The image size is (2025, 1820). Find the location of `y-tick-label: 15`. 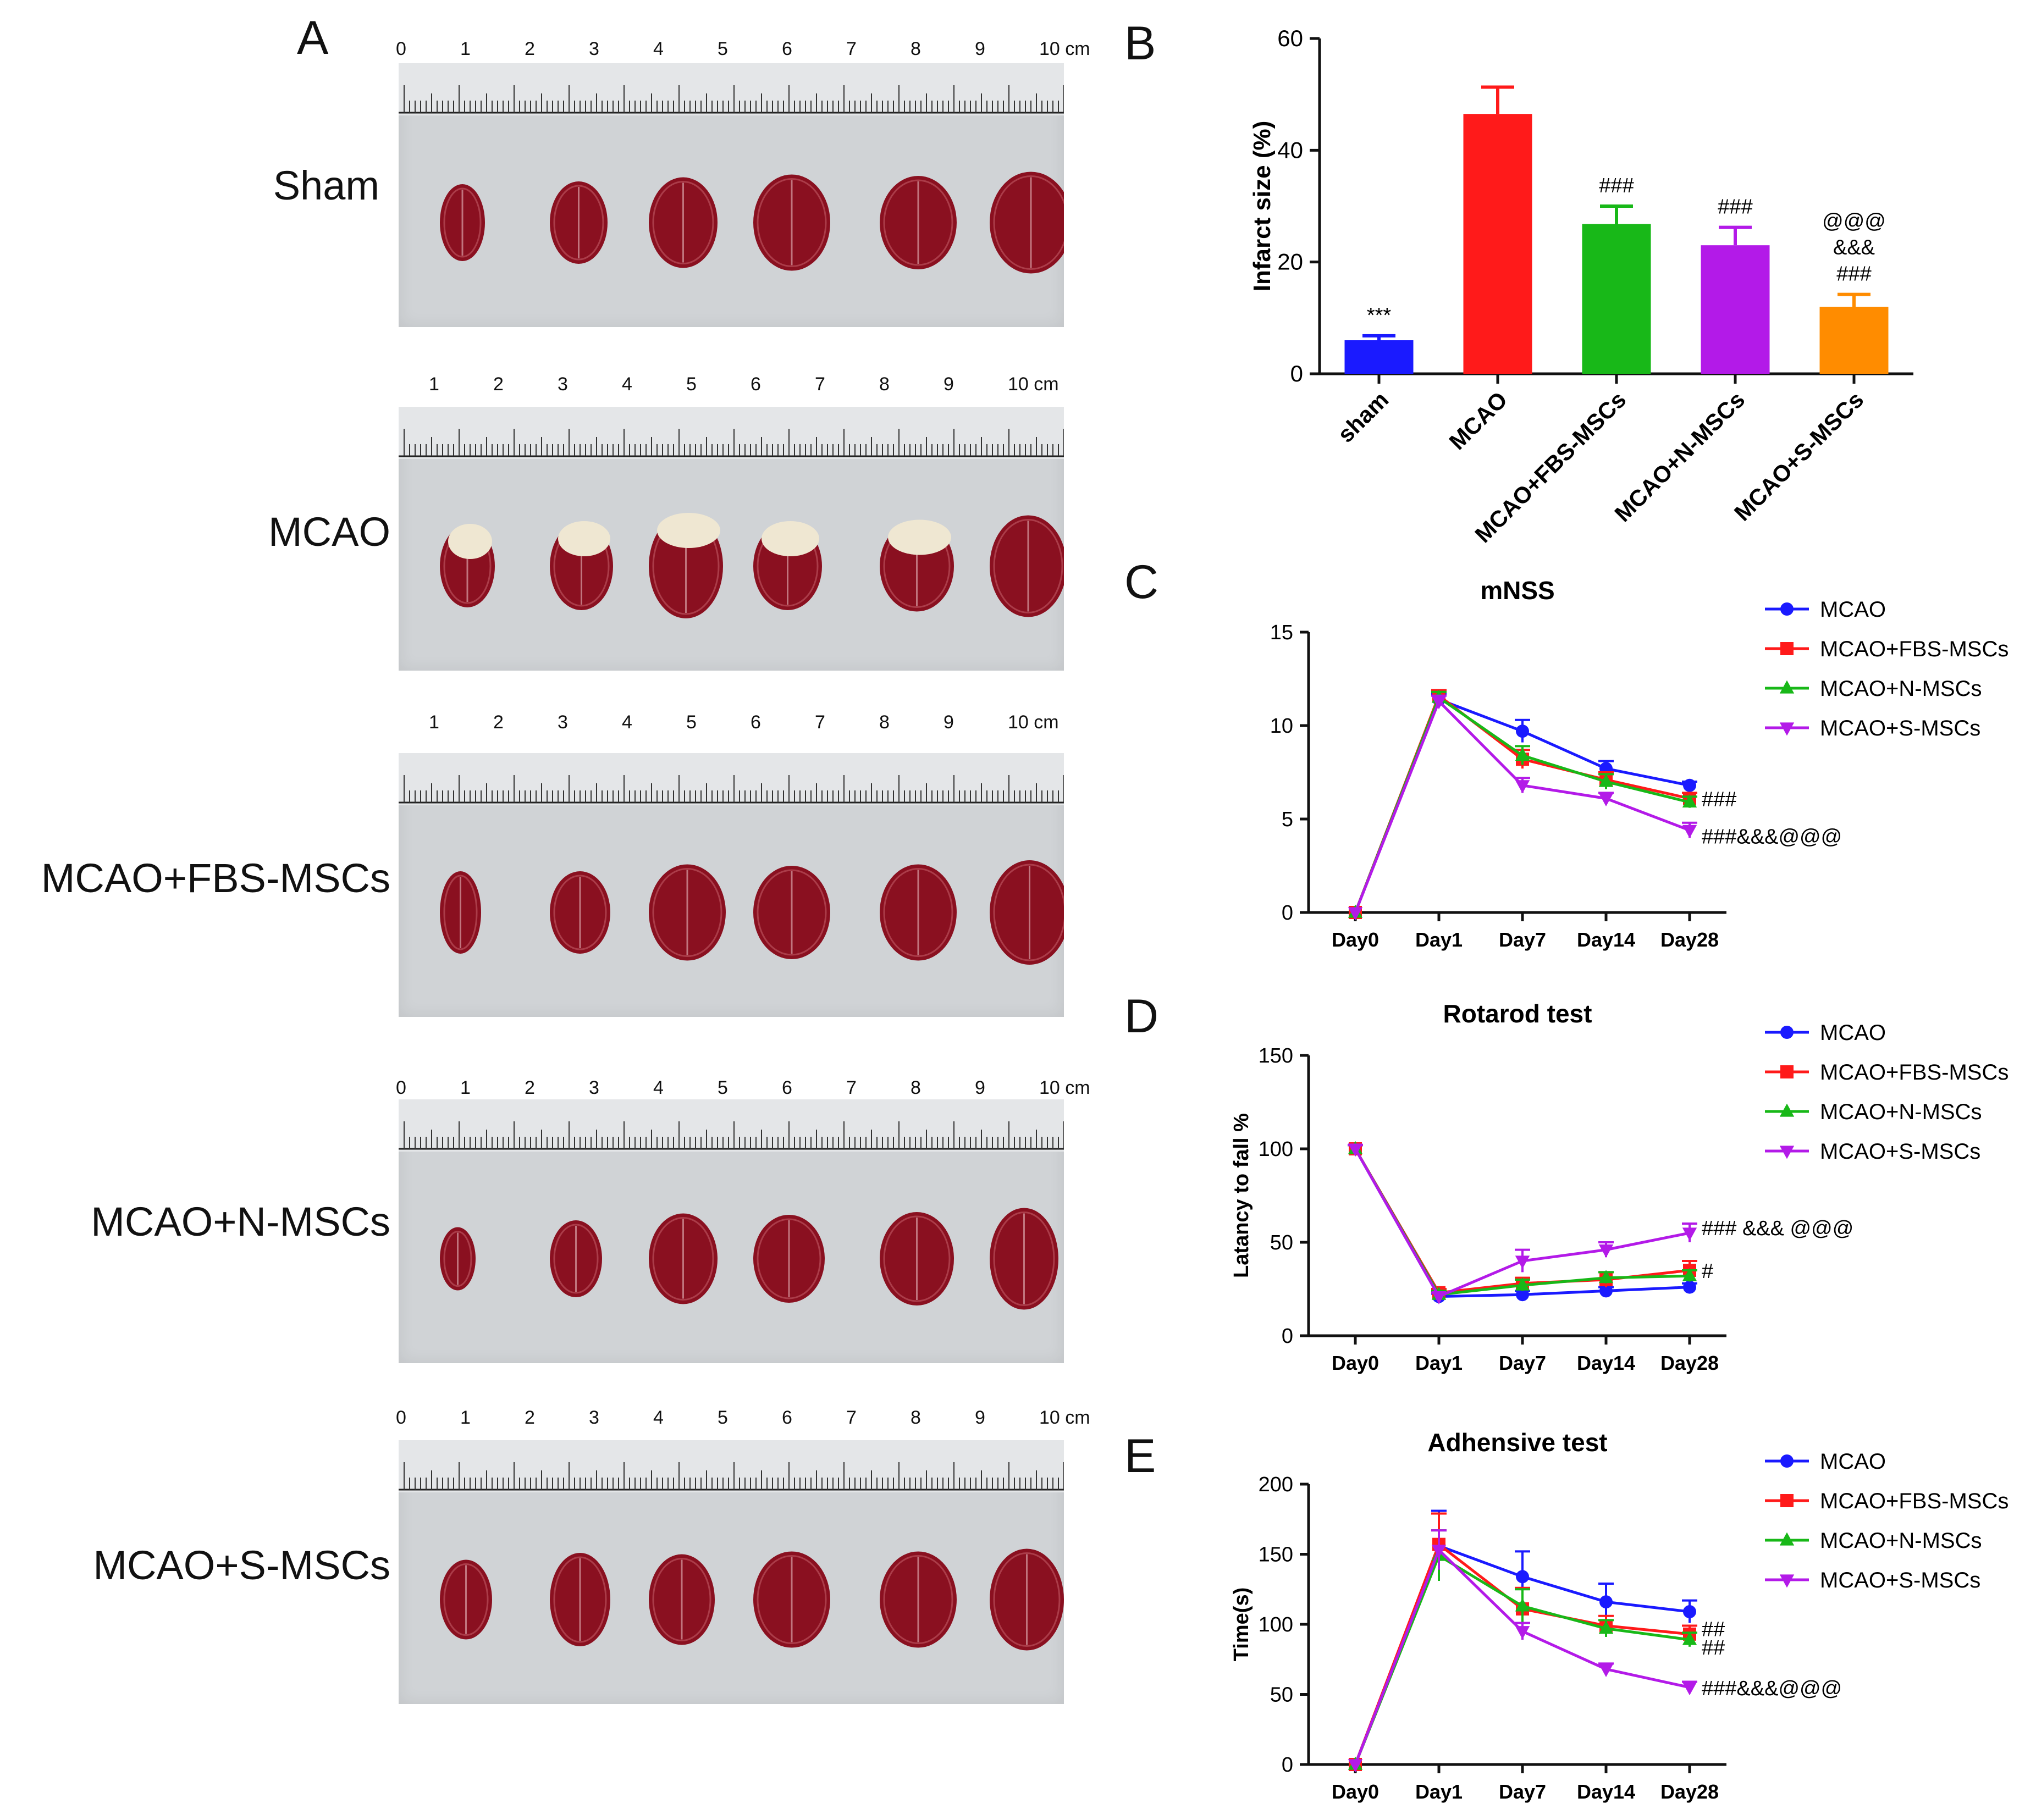

y-tick-label: 15 is located at coordinates (1281, 632).